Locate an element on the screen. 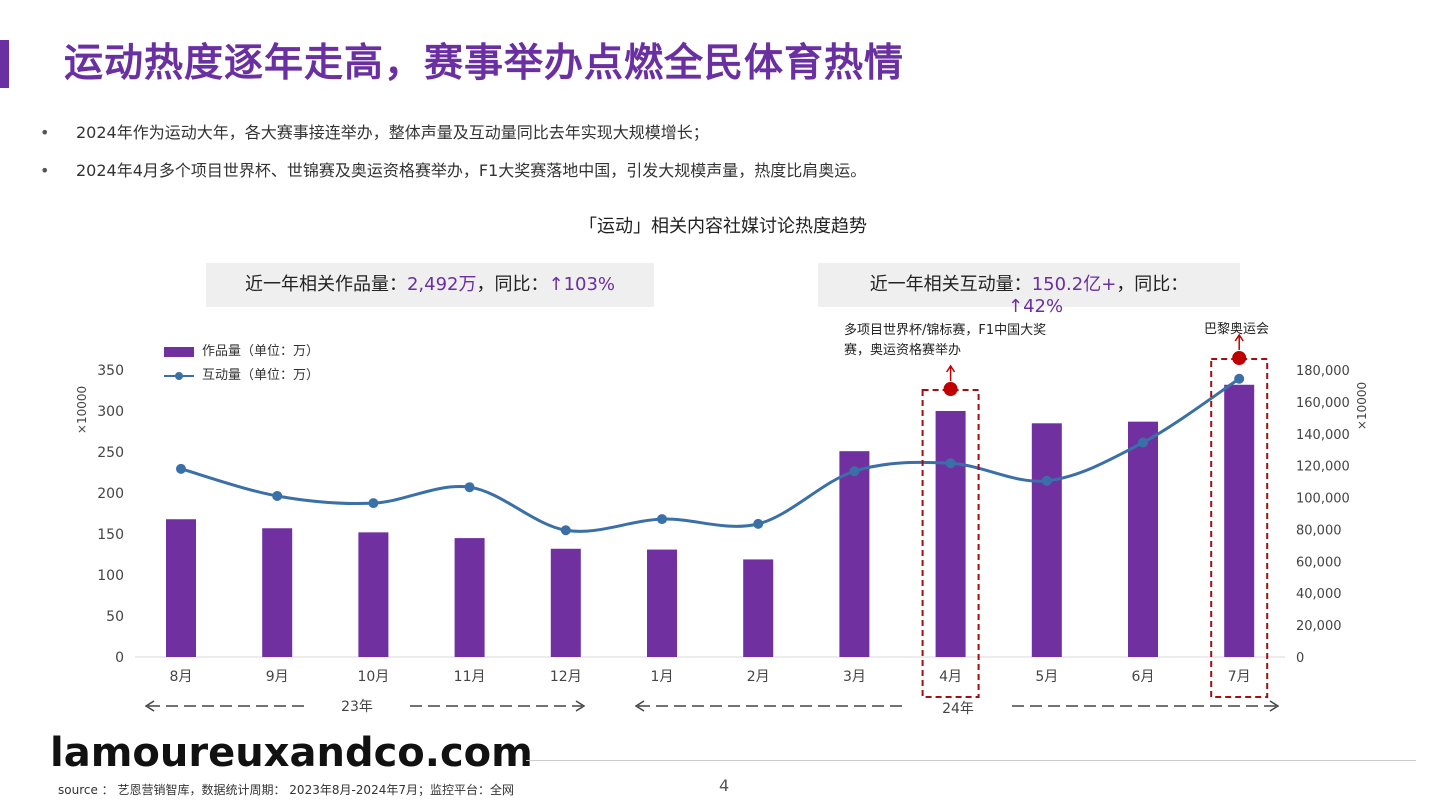 Image resolution: width=1446 pixels, height=800 pixels. legend-label-works: 作品量（单位：万） is located at coordinates (261, 351).